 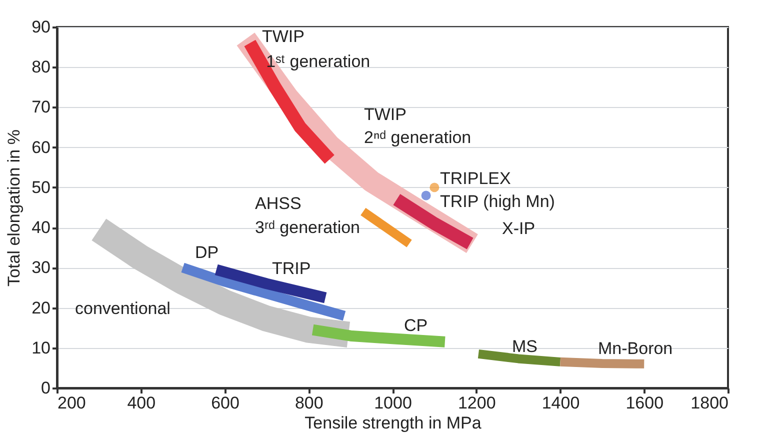 I want to click on x-tick-label: 1200, so click(x=477, y=403).